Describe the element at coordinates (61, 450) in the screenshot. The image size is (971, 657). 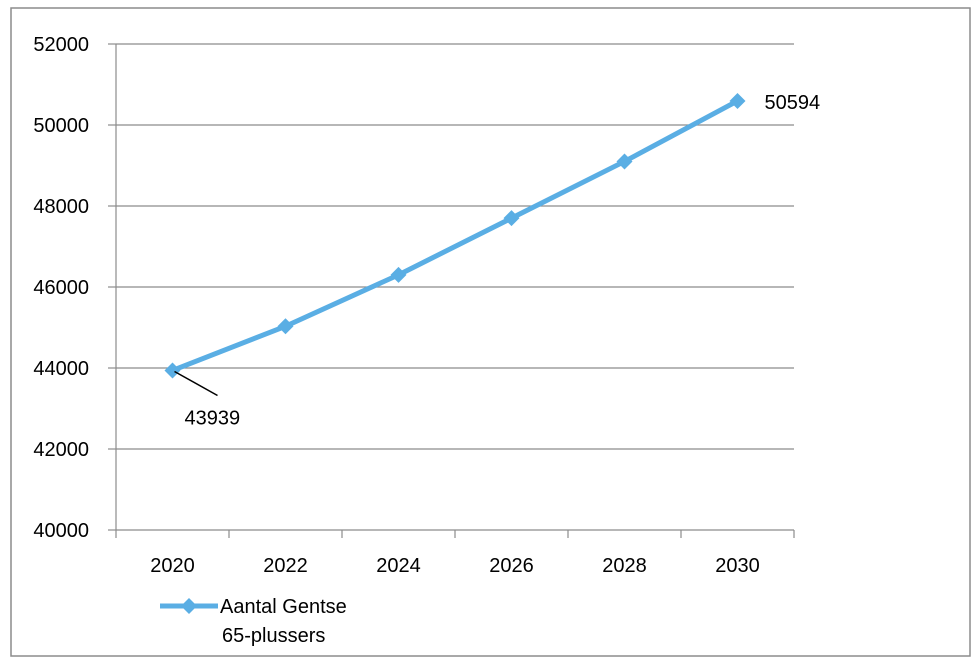
I see `y-tick-label: 42000` at that location.